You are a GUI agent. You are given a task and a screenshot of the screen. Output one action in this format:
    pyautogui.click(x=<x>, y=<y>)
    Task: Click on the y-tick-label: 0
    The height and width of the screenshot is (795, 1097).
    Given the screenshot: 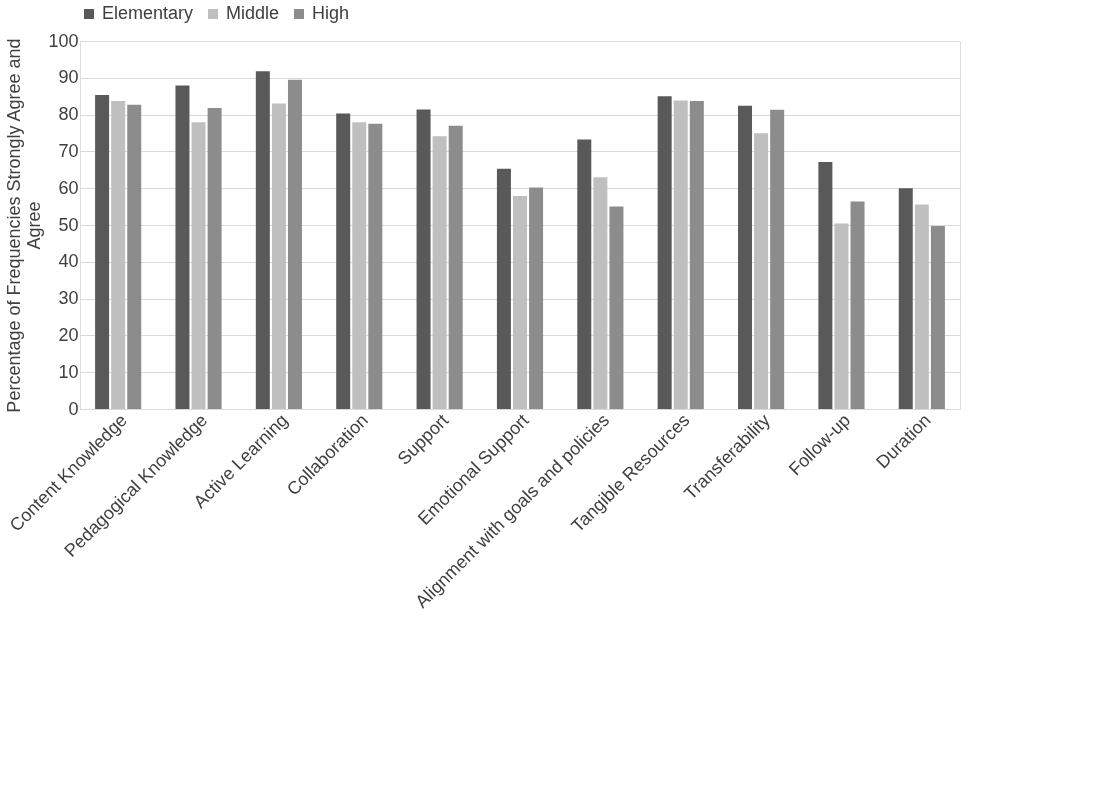 What is the action you would take?
    pyautogui.click(x=73, y=408)
    